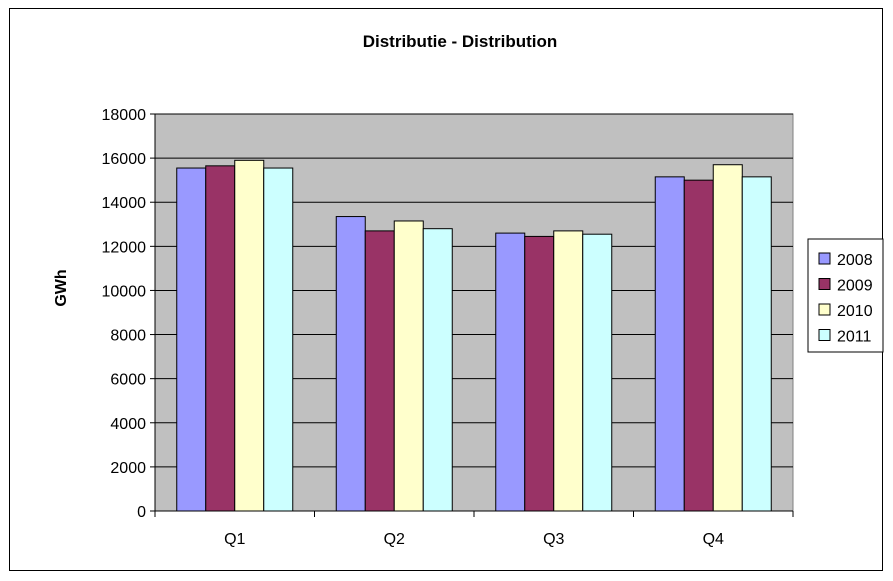 This screenshot has width=893, height=581. Describe the element at coordinates (394, 539) in the screenshot. I see `x-tick-label: Q2` at that location.